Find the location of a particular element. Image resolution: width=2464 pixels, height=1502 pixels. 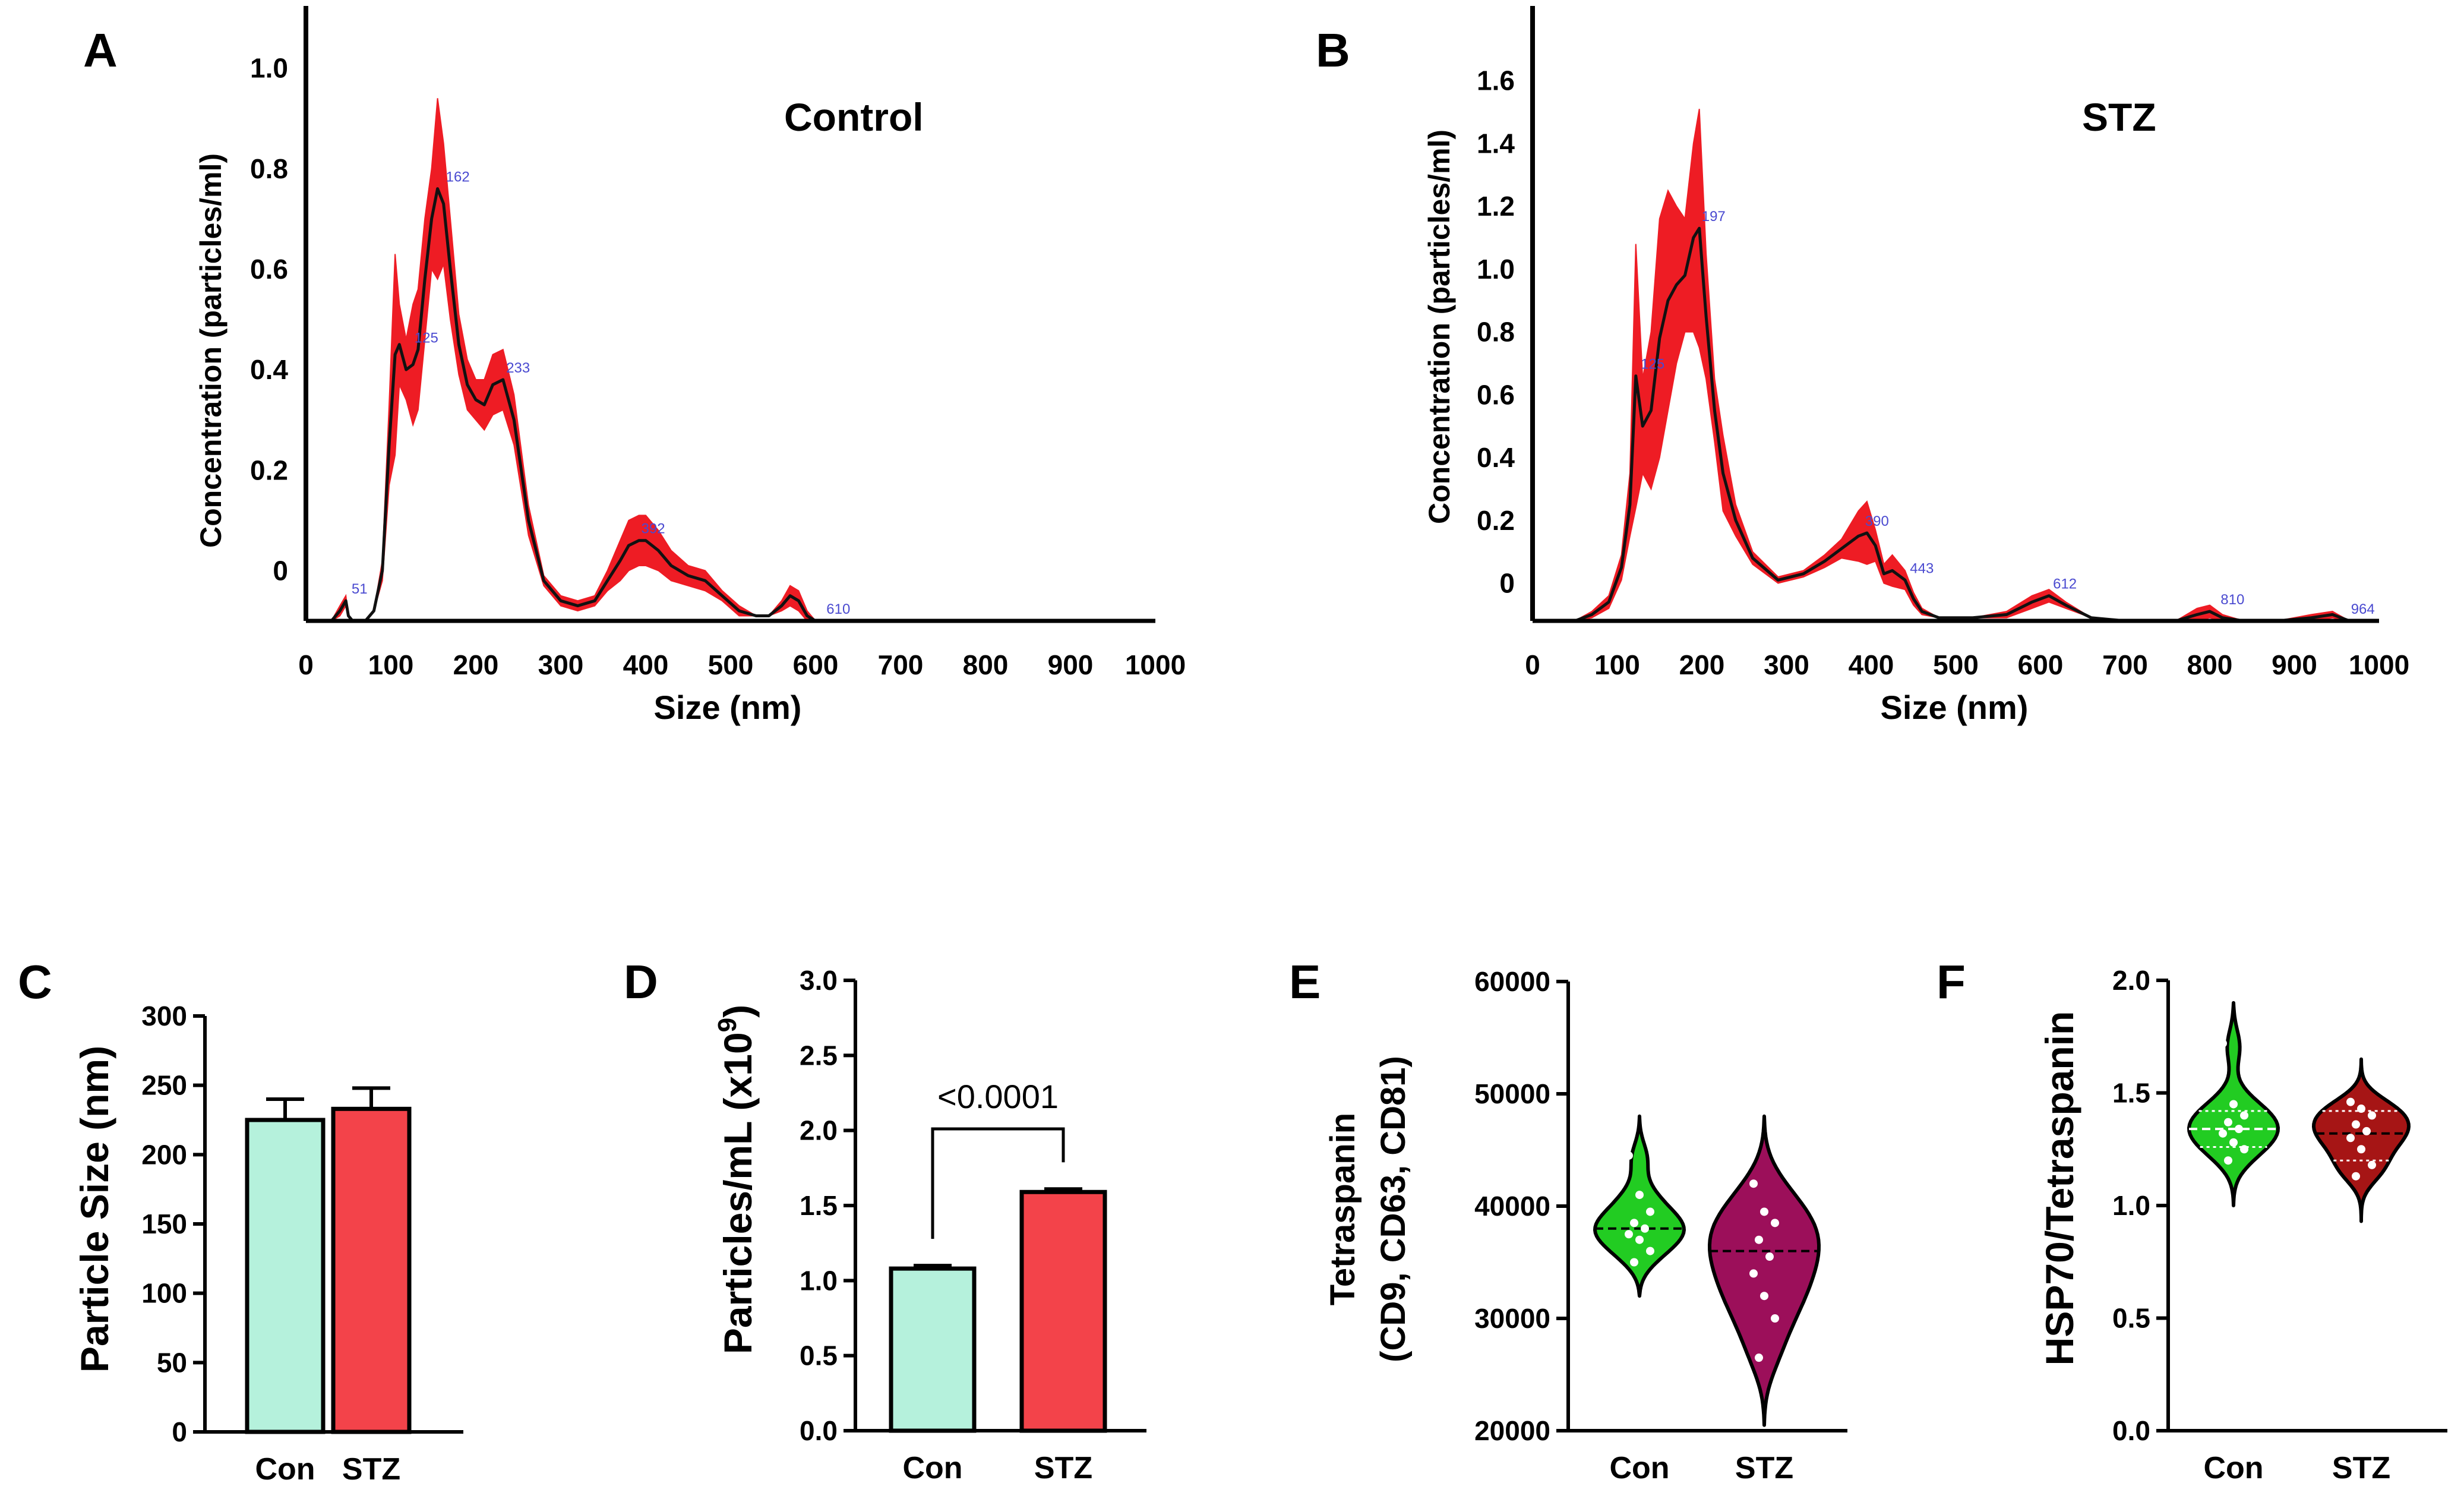

panel-d-ylabel-main: Particles/mL (x10 is located at coordinates (738, 1193).